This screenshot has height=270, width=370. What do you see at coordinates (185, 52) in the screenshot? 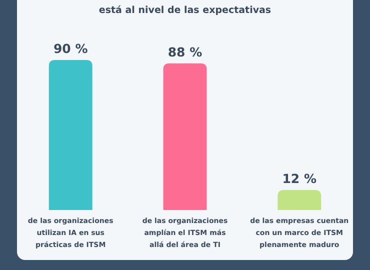
I see `data-label: 88 %` at bounding box center [185, 52].